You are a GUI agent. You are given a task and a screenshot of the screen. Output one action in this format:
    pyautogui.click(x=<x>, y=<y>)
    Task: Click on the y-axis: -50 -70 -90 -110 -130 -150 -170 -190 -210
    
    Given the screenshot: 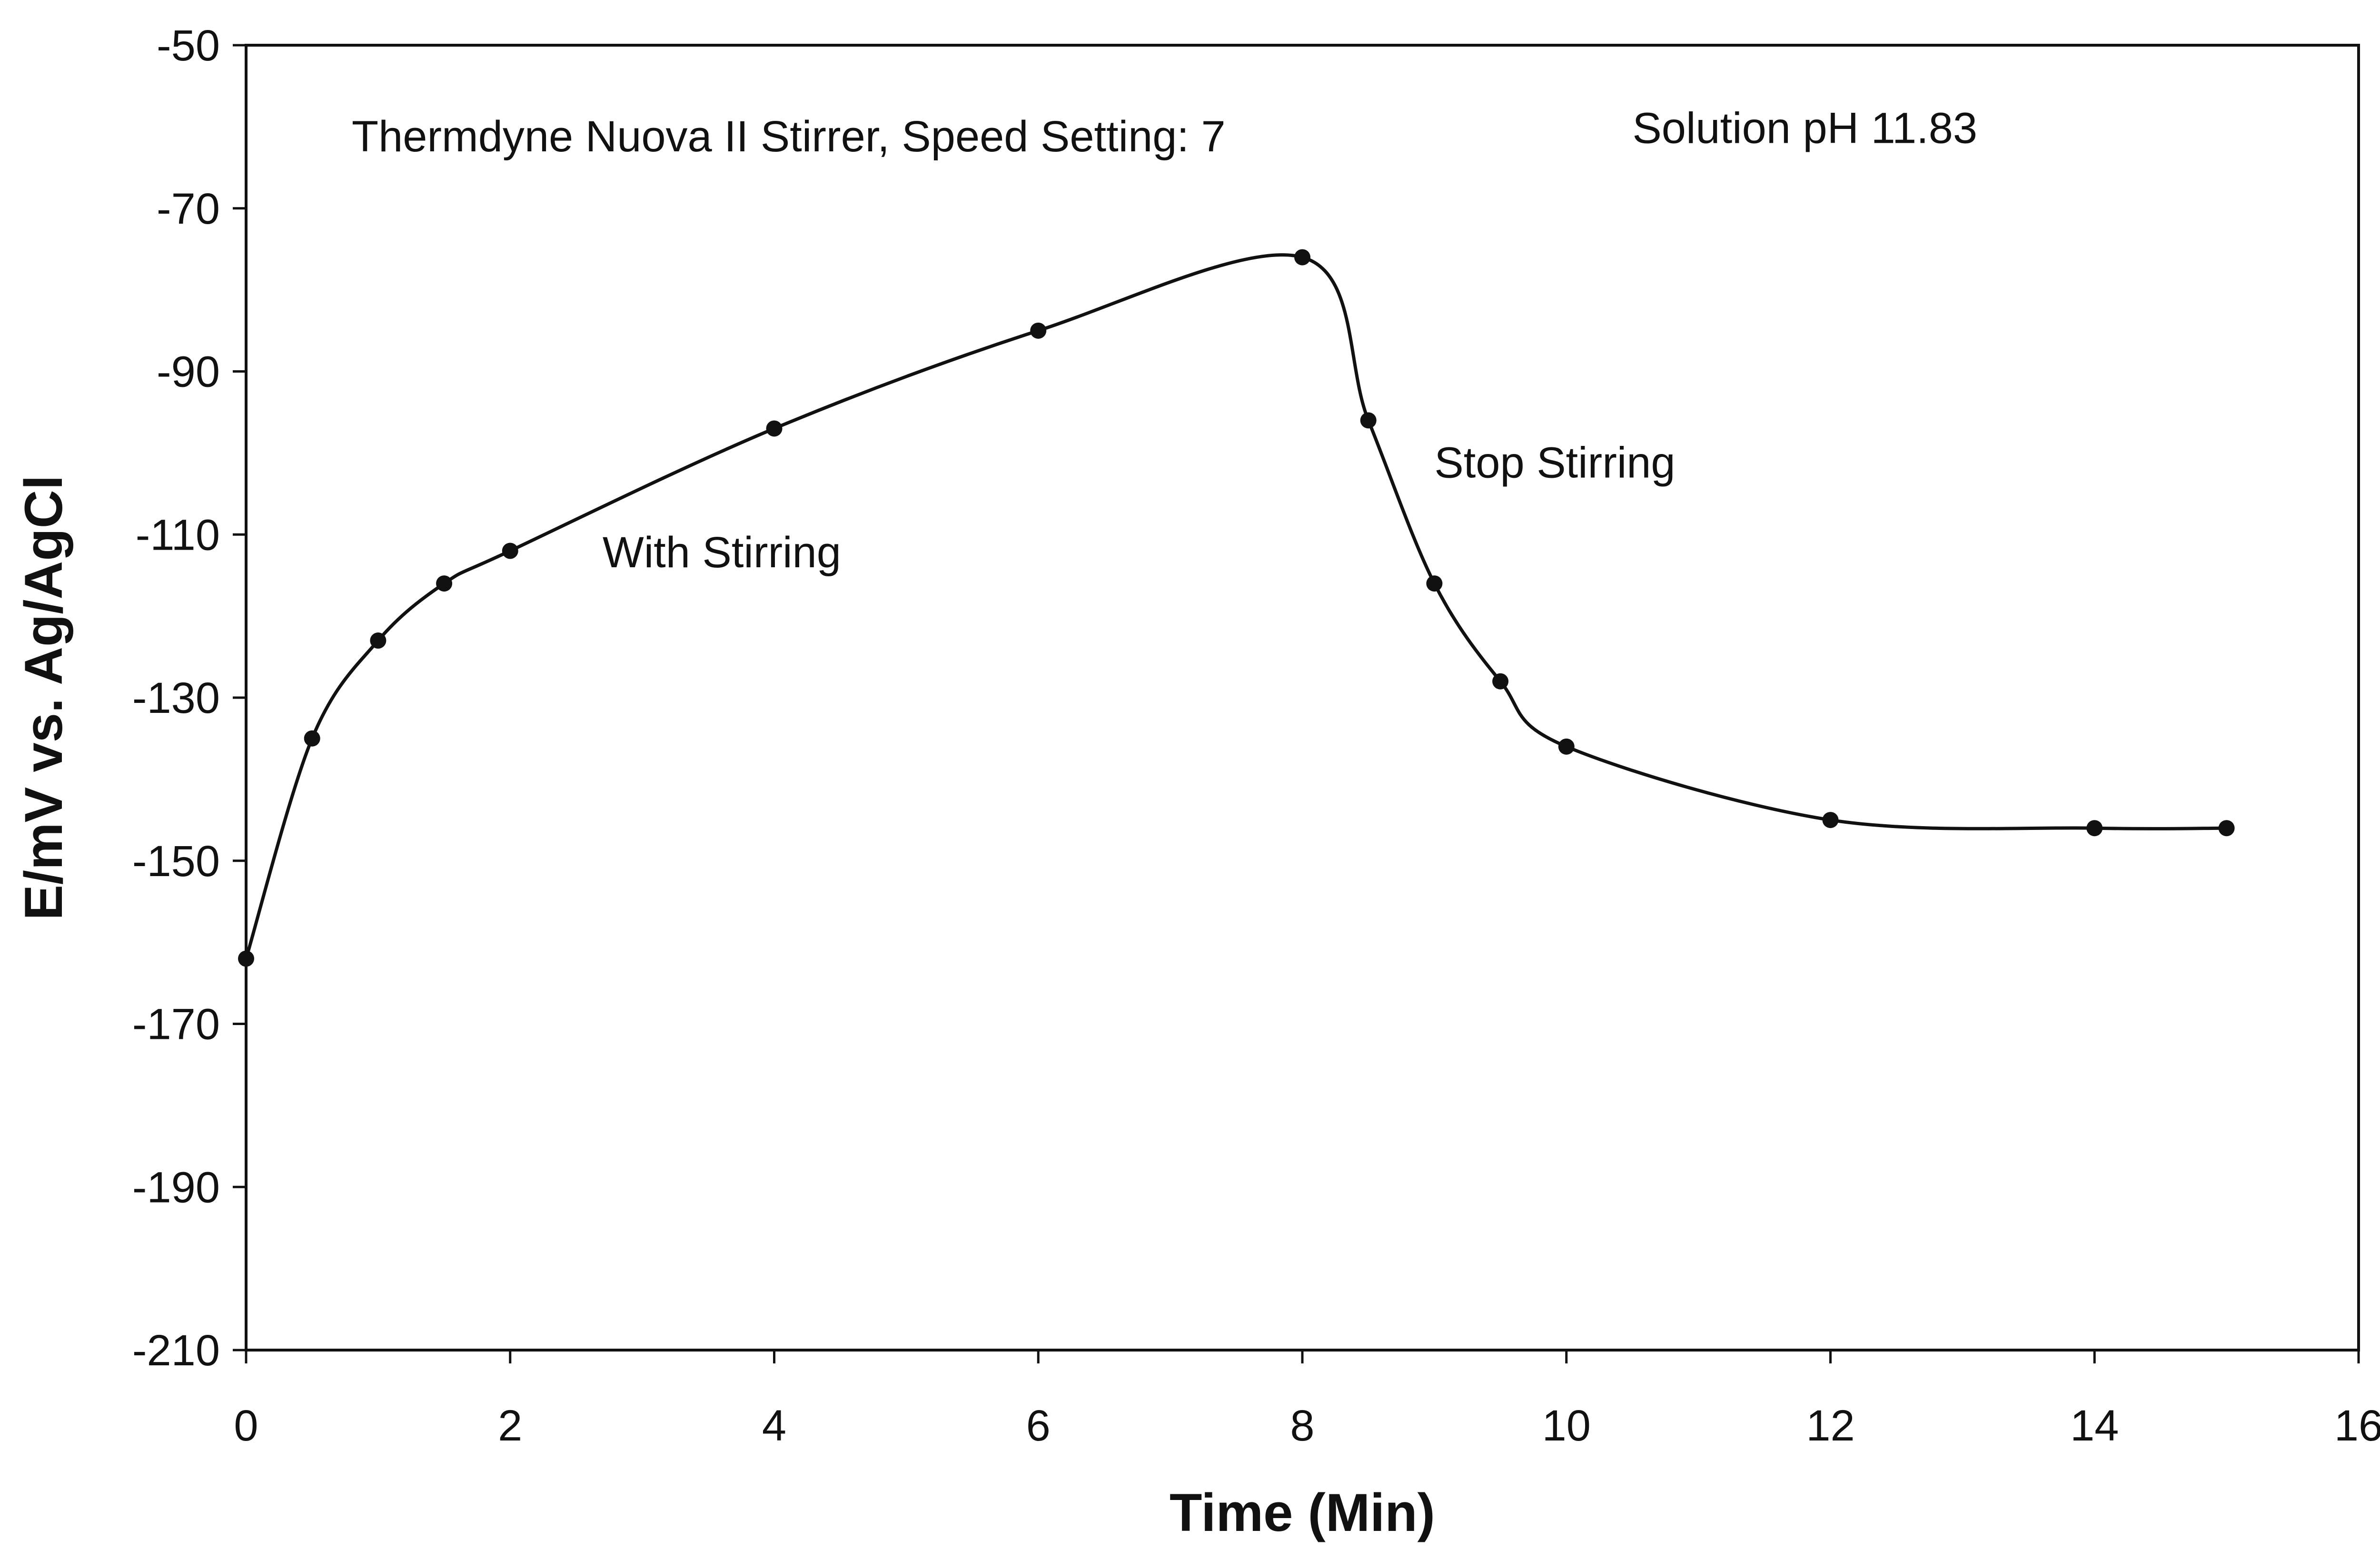 What is the action you would take?
    pyautogui.click(x=189, y=698)
    